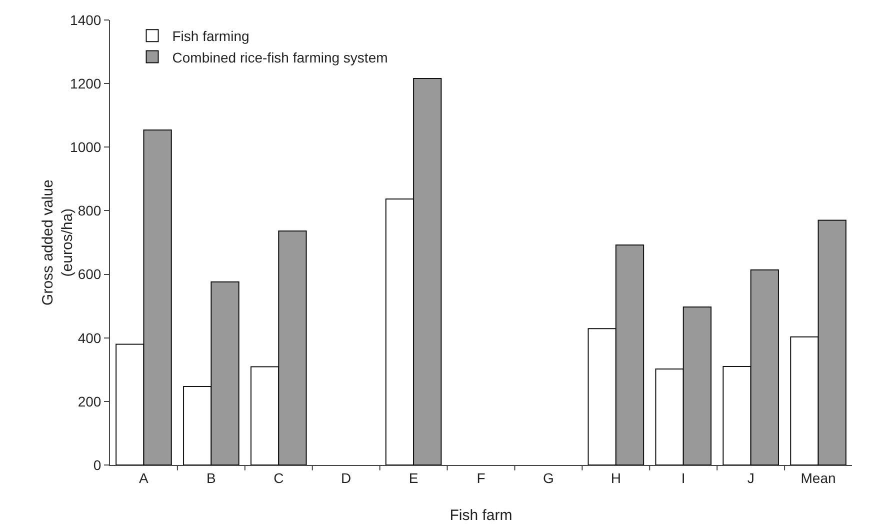  I want to click on legend-label: Combined rice-fish farming system, so click(280, 57).